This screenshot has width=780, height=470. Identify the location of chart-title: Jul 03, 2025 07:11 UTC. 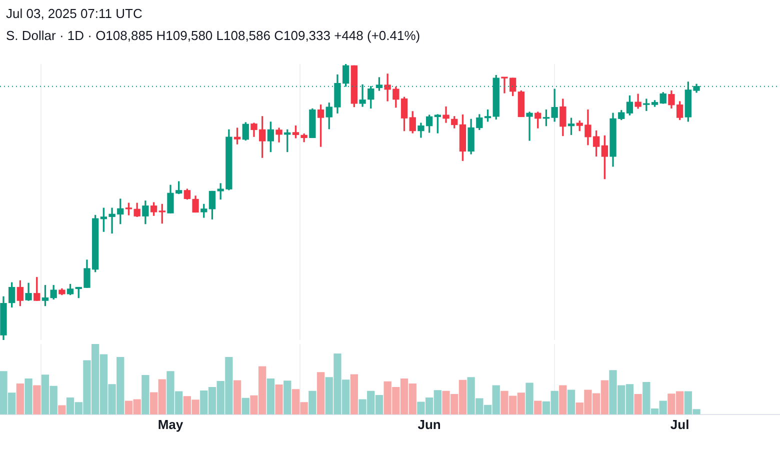
(75, 14).